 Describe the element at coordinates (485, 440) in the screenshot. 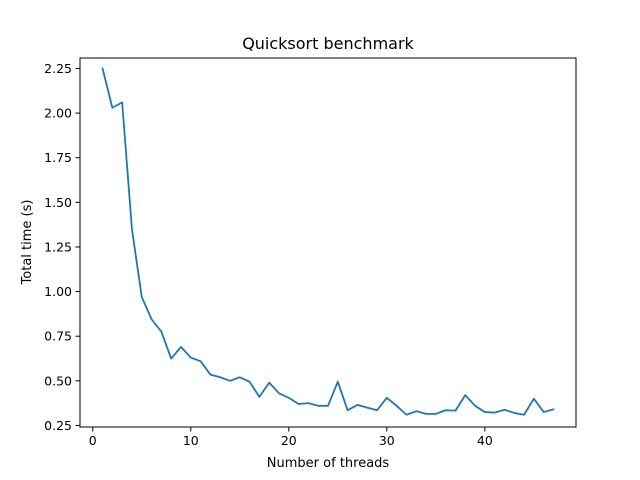

I see `x-tick-label: 40` at that location.